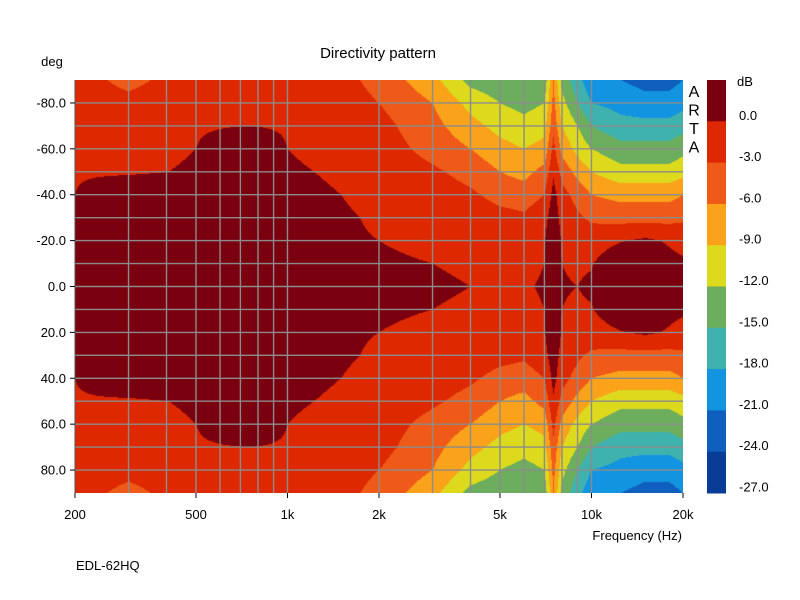 The height and width of the screenshot is (600, 800). Describe the element at coordinates (51, 240) in the screenshot. I see `y-tick-label: -20.0` at that location.